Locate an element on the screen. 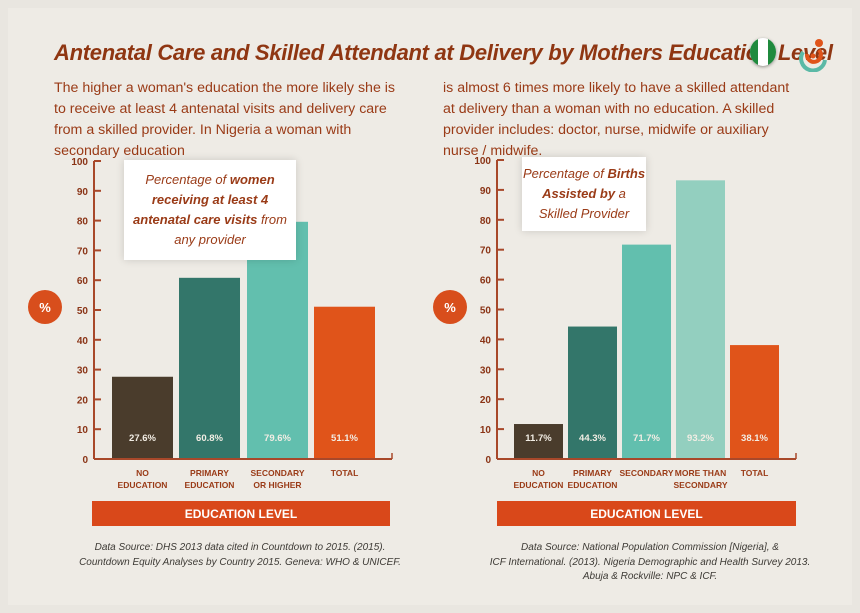  bar-more-than-secondary is located at coordinates (700, 319).